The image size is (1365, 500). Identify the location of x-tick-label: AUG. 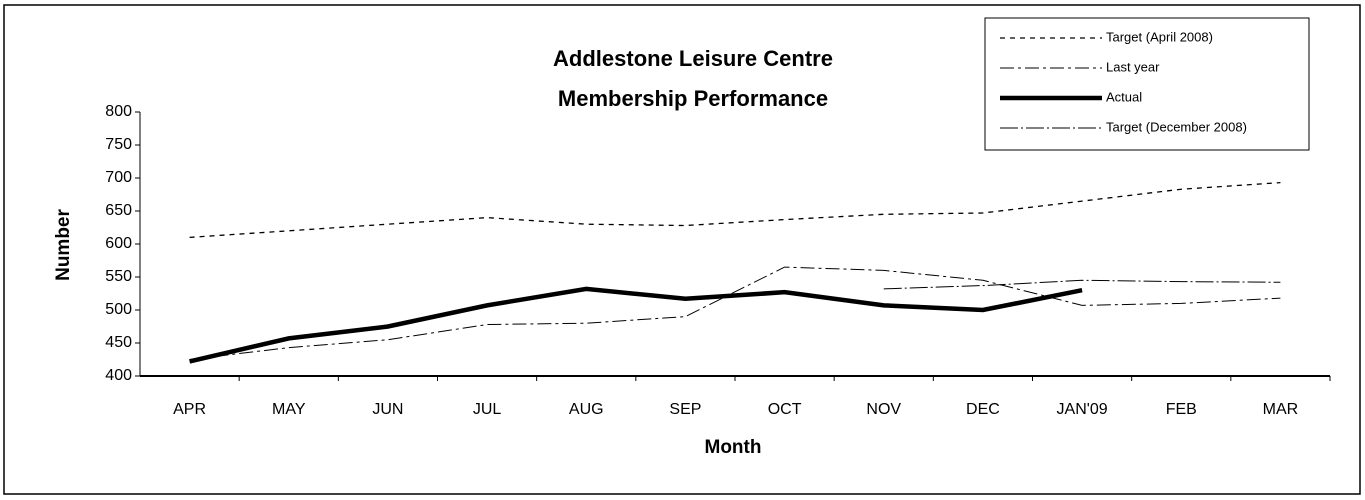
(586, 409).